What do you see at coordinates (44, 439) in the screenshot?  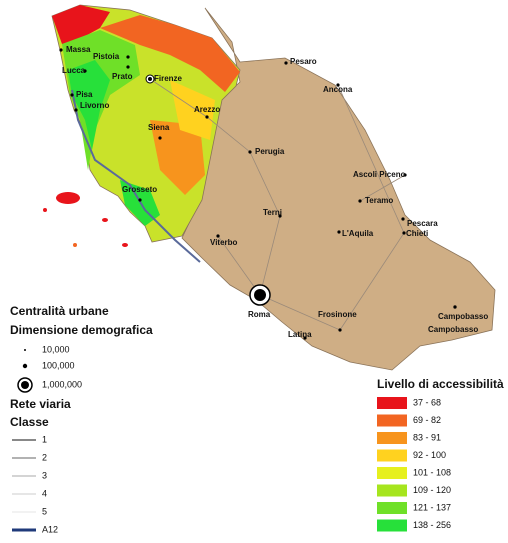 I see `legend-label: 1` at bounding box center [44, 439].